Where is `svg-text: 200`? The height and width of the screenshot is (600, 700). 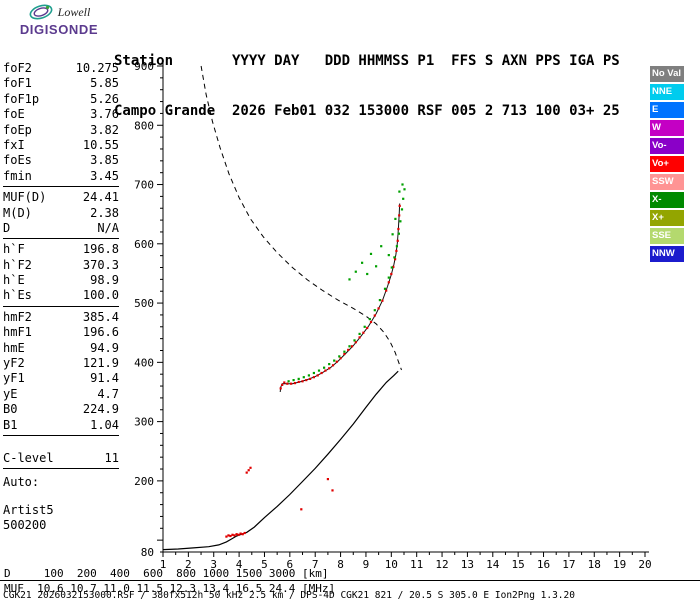 svg-text: 200 is located at coordinates (144, 481).